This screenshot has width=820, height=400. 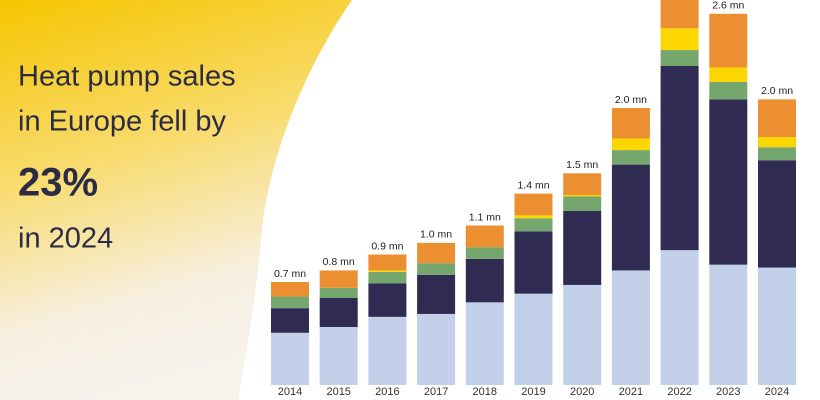 What do you see at coordinates (122, 122) in the screenshot?
I see `headline: in Europe fell by` at bounding box center [122, 122].